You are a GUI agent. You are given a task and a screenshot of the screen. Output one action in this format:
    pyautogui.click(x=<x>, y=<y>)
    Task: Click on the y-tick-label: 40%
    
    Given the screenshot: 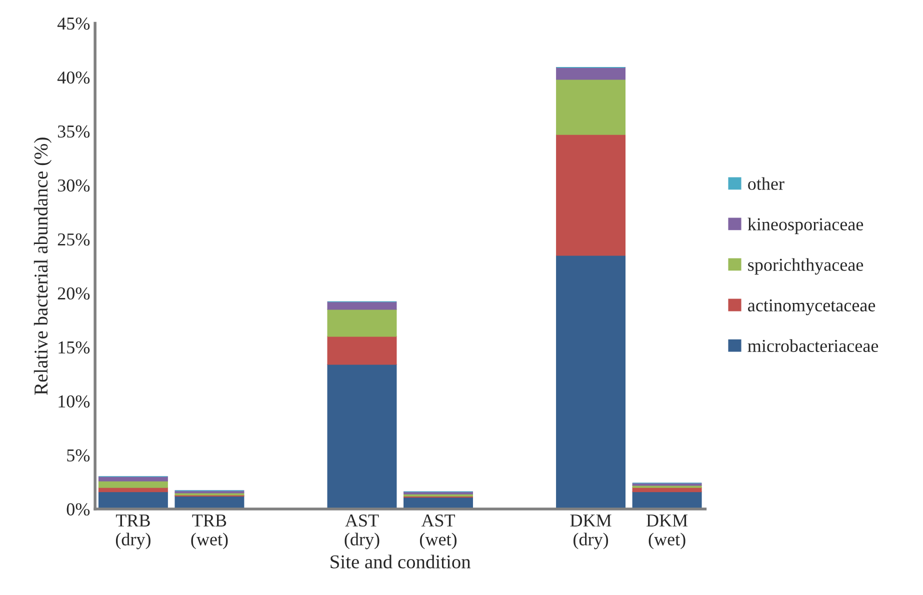 What is the action you would take?
    pyautogui.click(x=73, y=77)
    